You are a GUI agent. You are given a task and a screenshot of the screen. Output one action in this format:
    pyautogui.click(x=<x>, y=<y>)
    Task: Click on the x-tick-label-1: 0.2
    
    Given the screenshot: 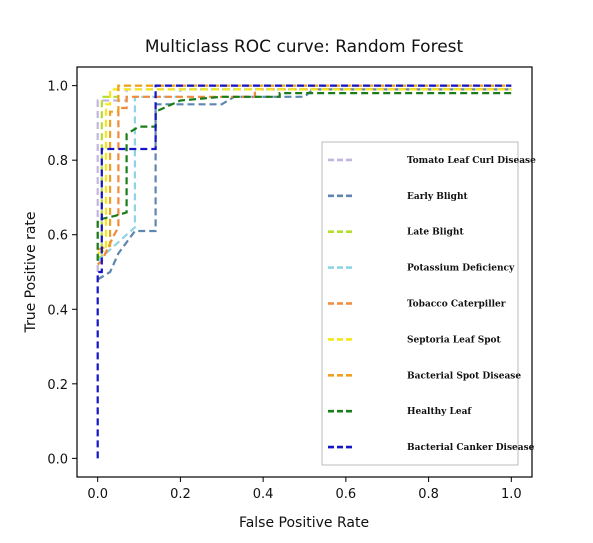 What is the action you would take?
    pyautogui.click(x=180, y=494)
    